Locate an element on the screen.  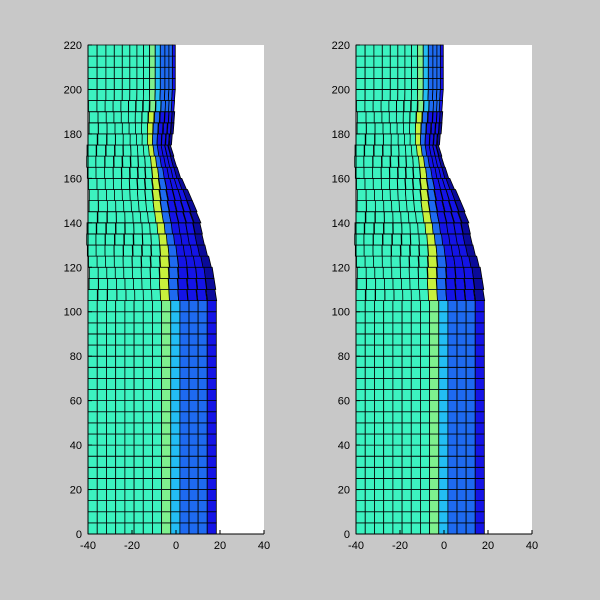
x-tick-label: 0 is located at coordinates (176, 546).